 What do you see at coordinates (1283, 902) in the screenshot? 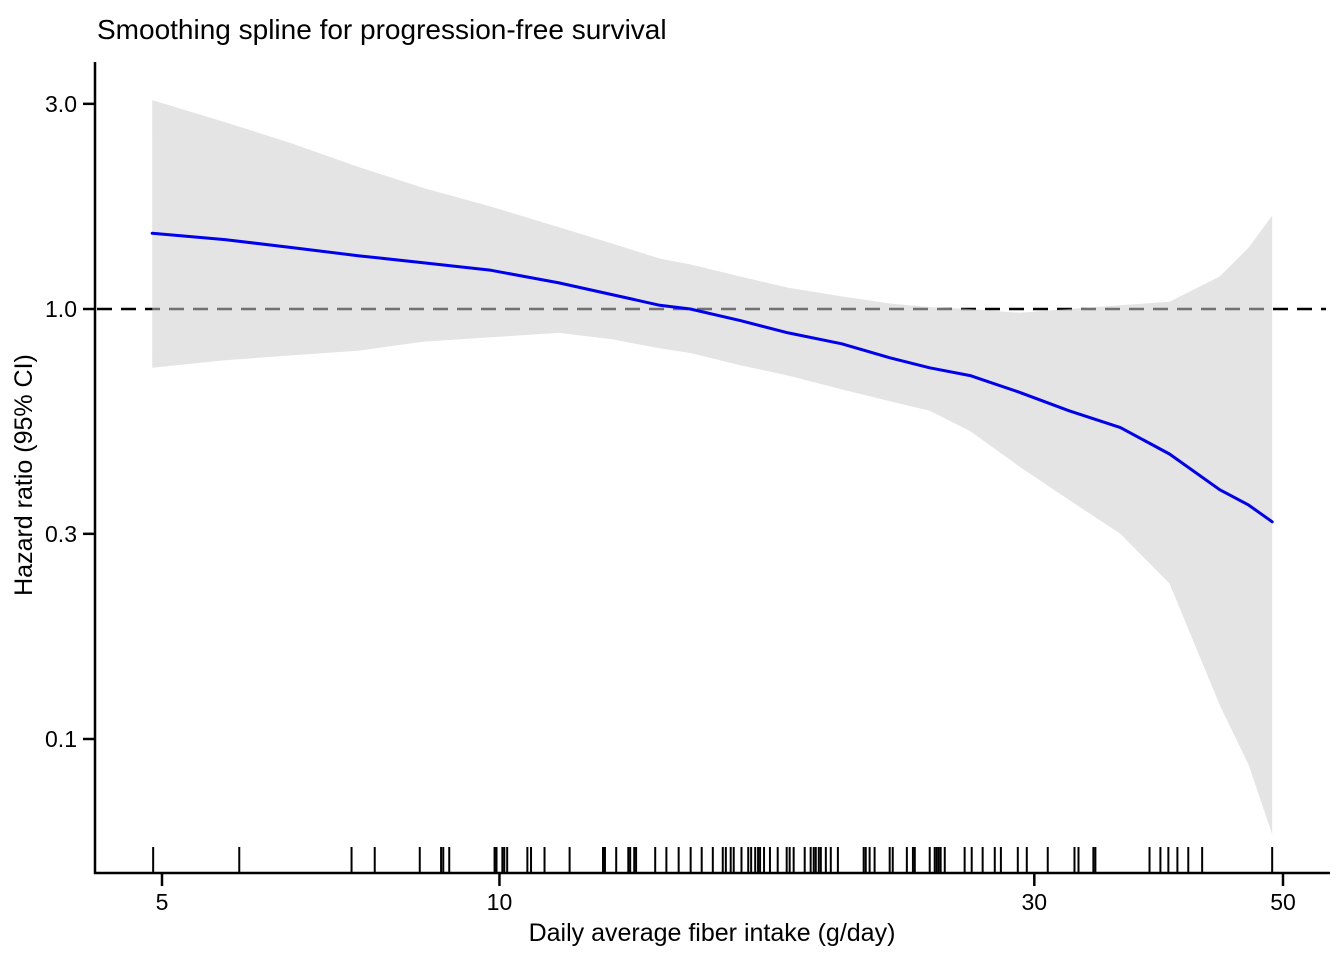
I see `x-tick-label-50: 50` at bounding box center [1283, 902].